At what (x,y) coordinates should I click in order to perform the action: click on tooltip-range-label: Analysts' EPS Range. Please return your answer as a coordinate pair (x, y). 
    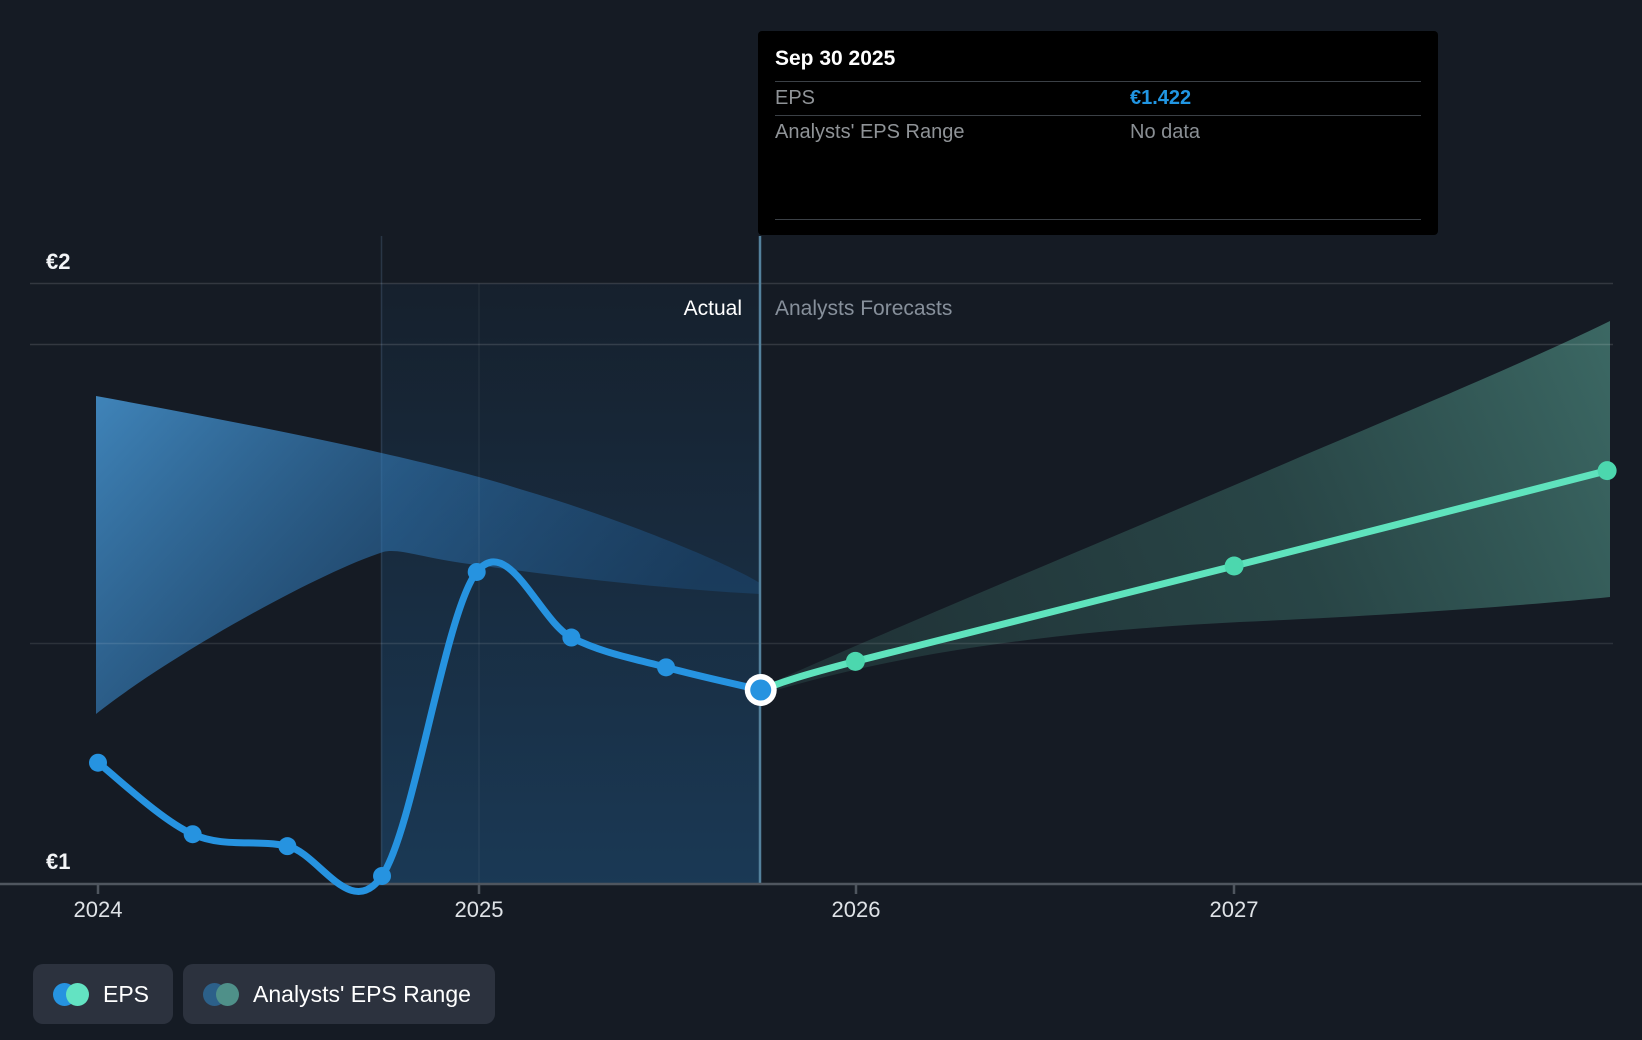
    Looking at the image, I should click on (870, 132).